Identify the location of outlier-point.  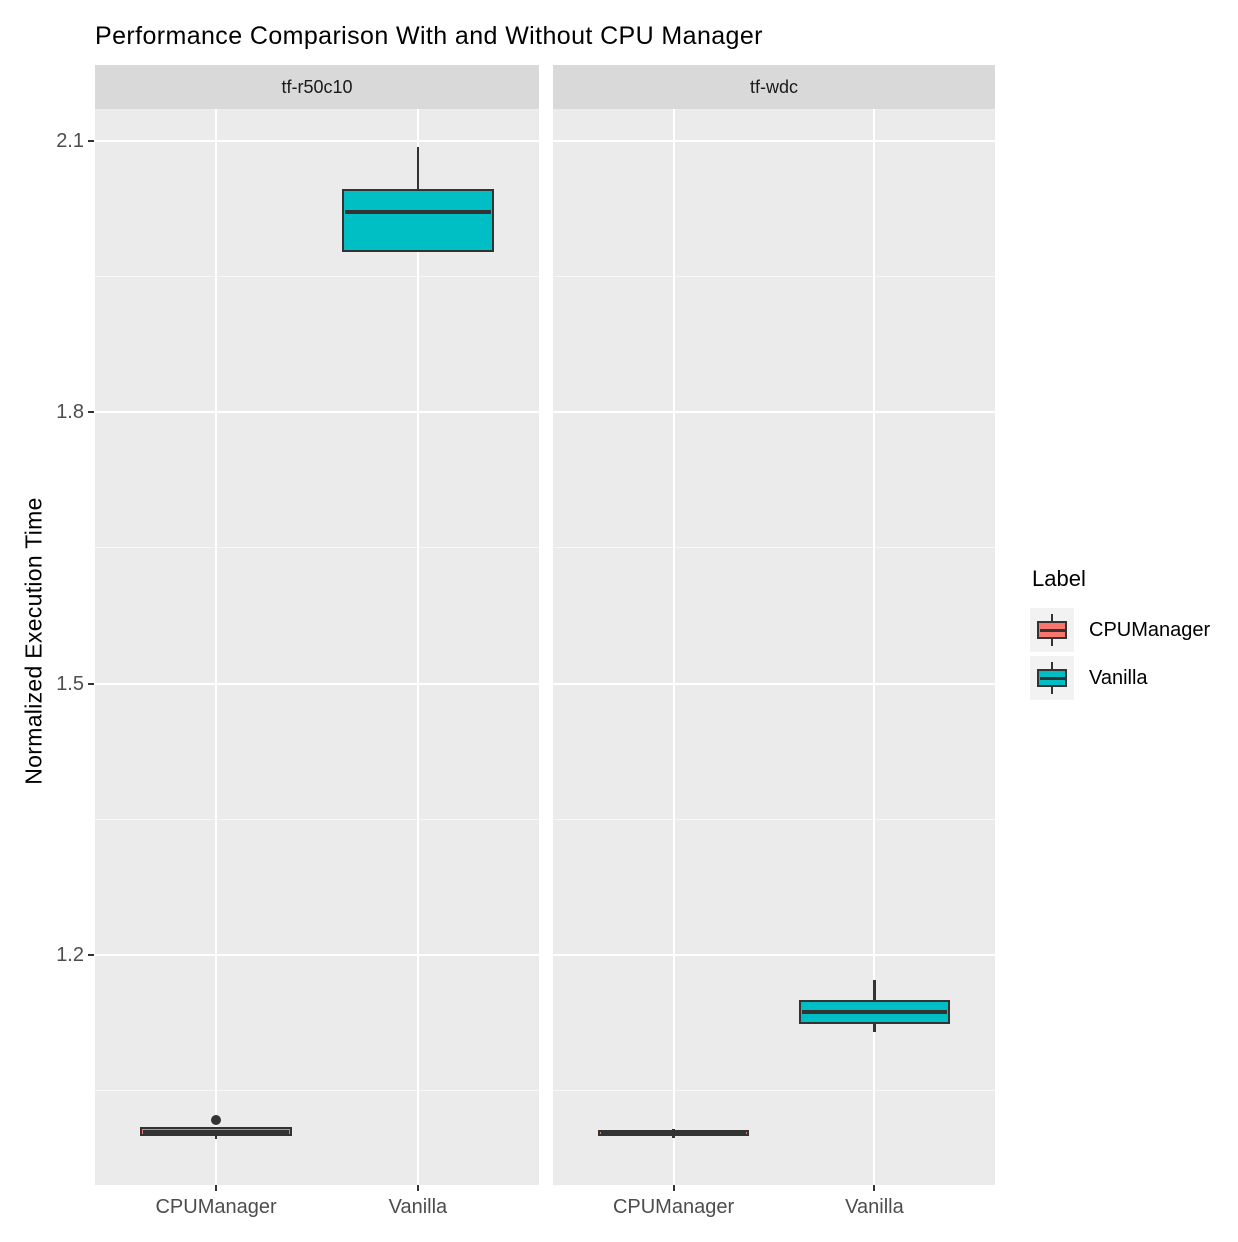
(216, 1119).